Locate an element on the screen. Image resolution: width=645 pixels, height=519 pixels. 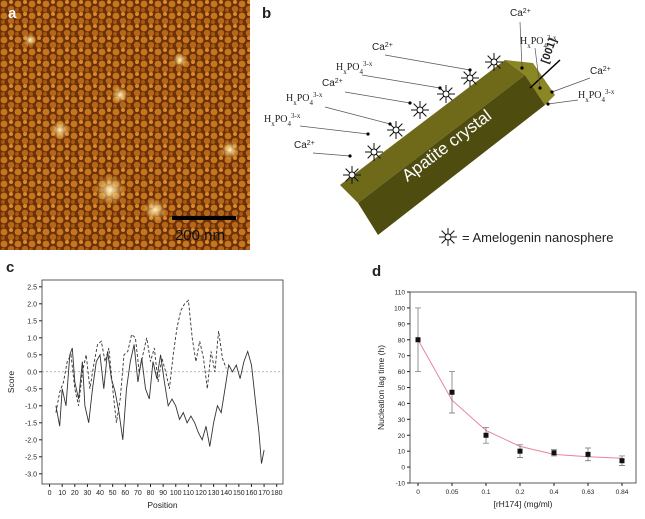
series-line is located at coordinates (141, 361).